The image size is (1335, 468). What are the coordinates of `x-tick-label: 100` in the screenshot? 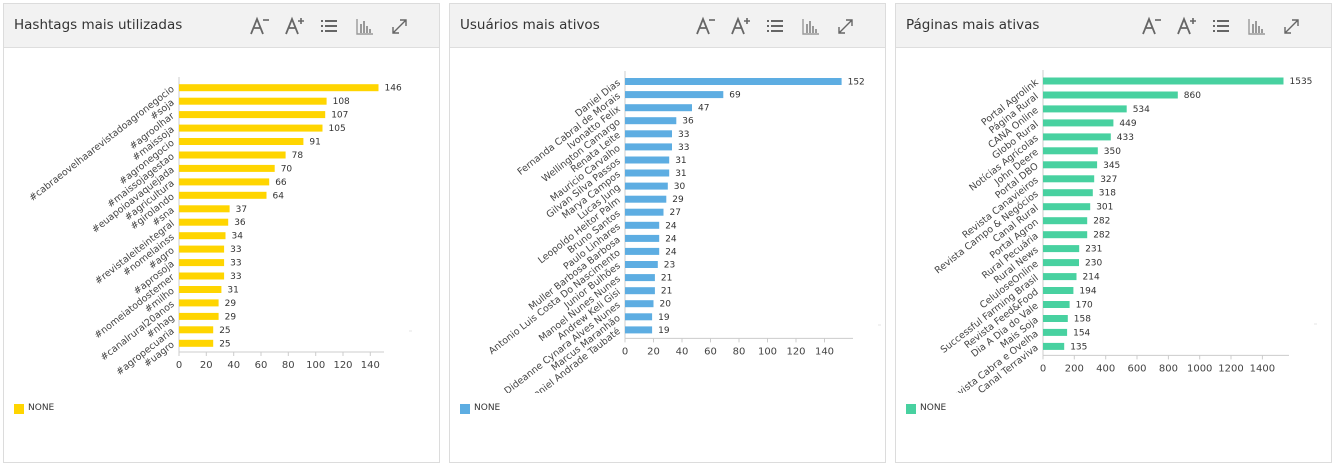 It's located at (767, 351).